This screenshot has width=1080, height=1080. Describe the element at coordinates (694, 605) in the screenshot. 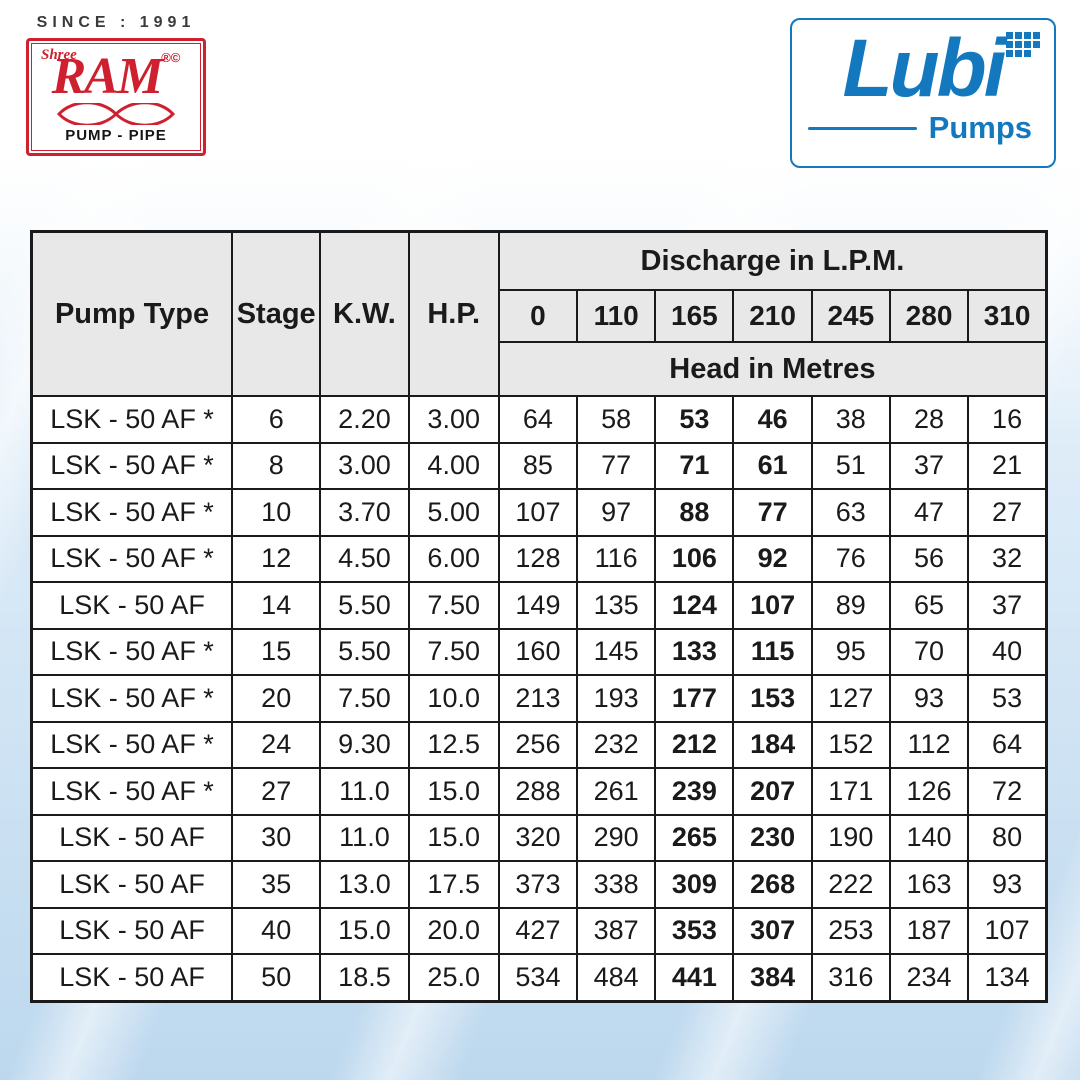

I see `head-value-cell: 124` at that location.